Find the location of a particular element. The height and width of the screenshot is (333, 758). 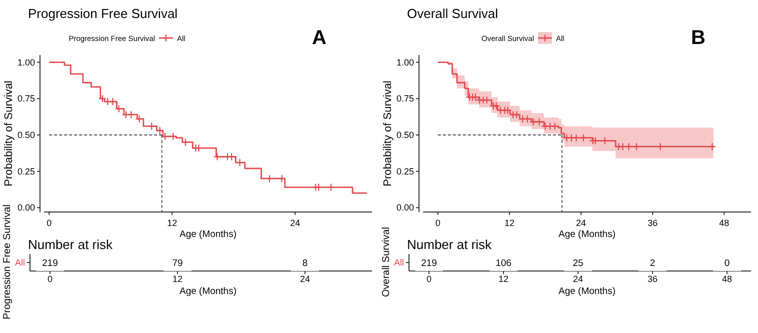

data-label: 106 is located at coordinates (504, 263).